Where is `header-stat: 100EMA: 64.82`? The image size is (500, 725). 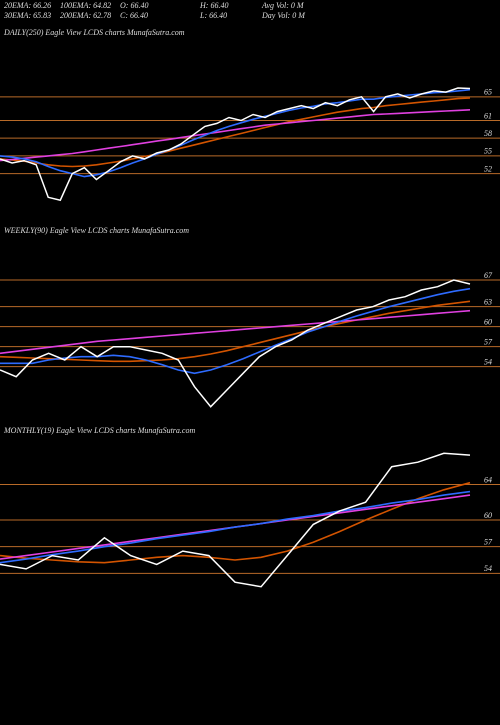
header-stat: 100EMA: 64.82 is located at coordinates (85, 5).